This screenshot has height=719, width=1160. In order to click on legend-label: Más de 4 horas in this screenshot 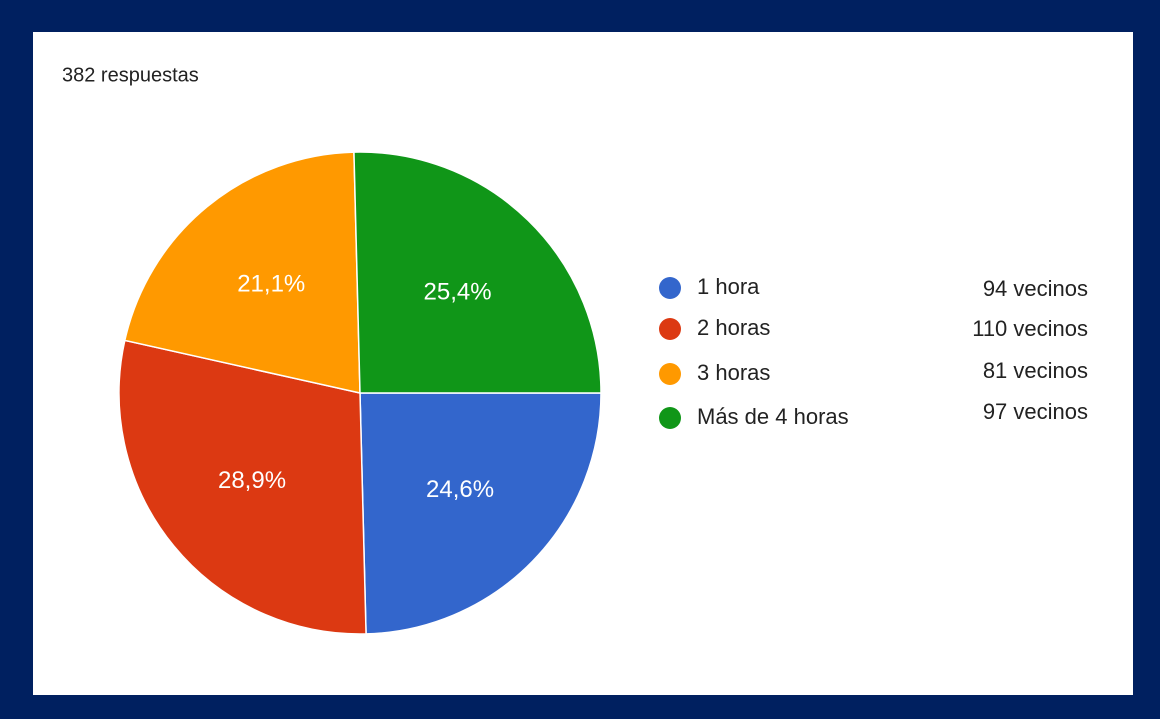, I will do `click(773, 416)`.